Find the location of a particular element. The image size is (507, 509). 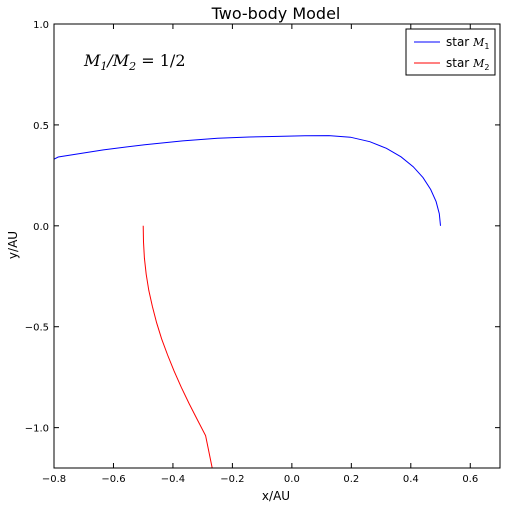

y-tick-label: −1.0 is located at coordinates (37, 429).